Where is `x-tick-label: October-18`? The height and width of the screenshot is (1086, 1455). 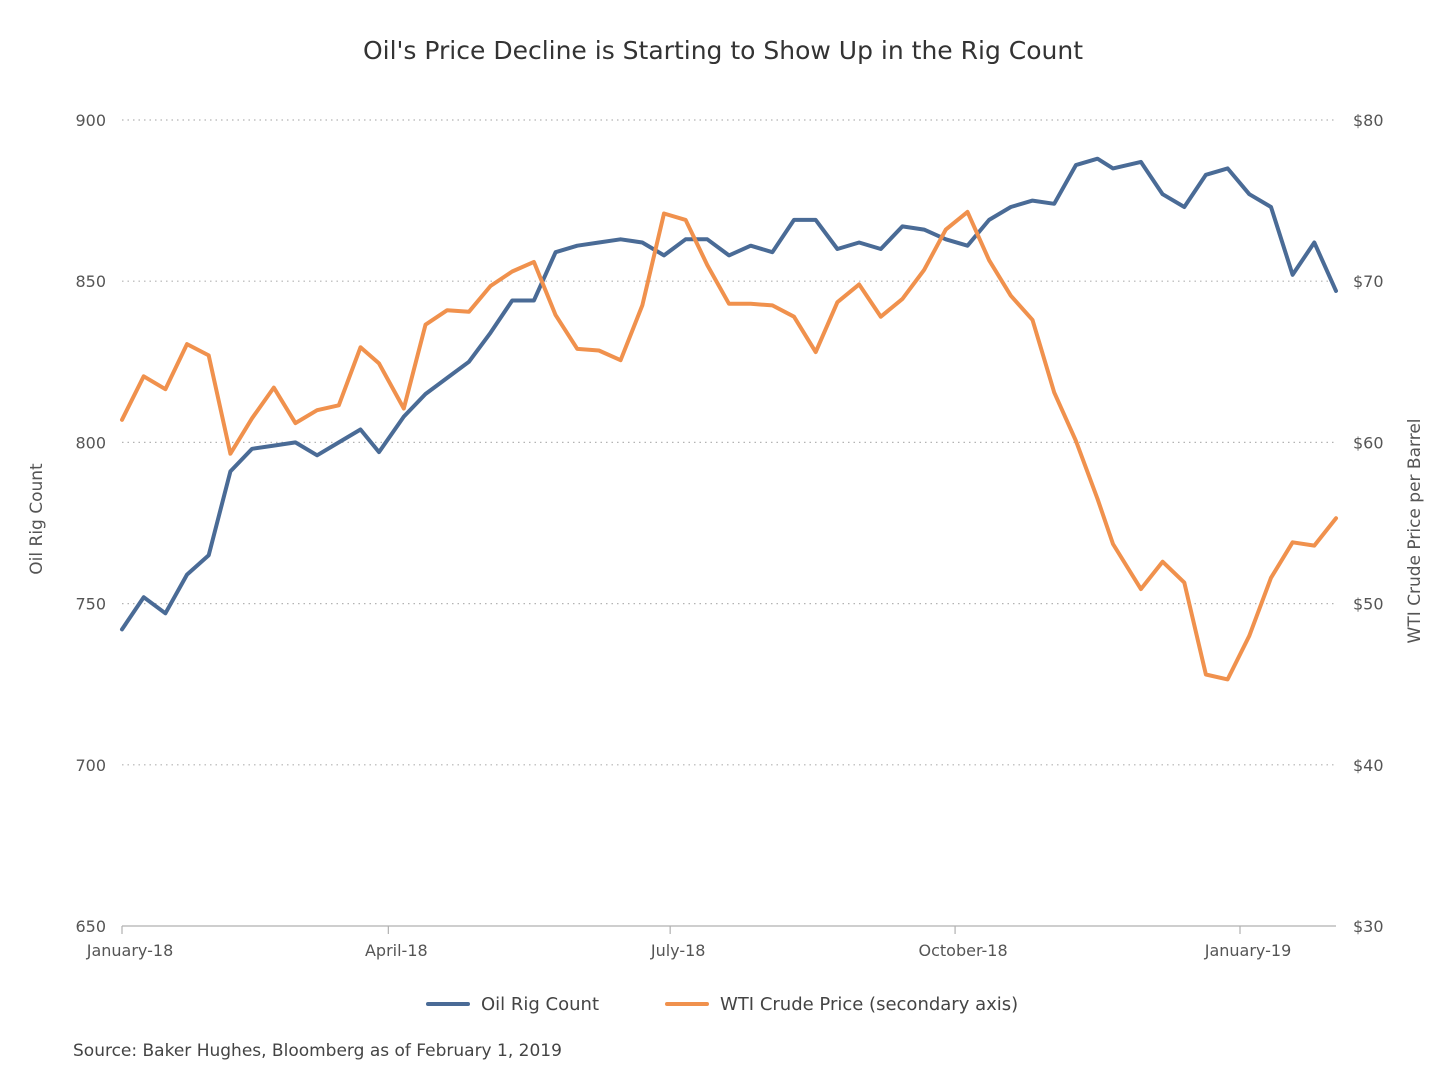
x-tick-label: October-18 is located at coordinates (963, 950).